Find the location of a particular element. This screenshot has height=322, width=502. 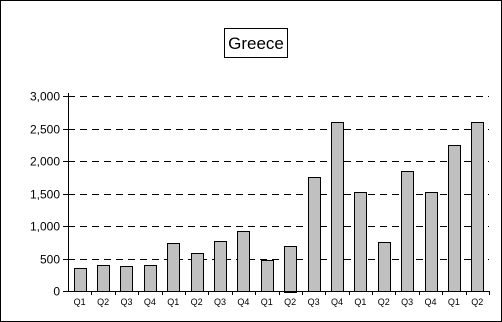

y-tick-label: 2,500 is located at coordinates (45, 130).